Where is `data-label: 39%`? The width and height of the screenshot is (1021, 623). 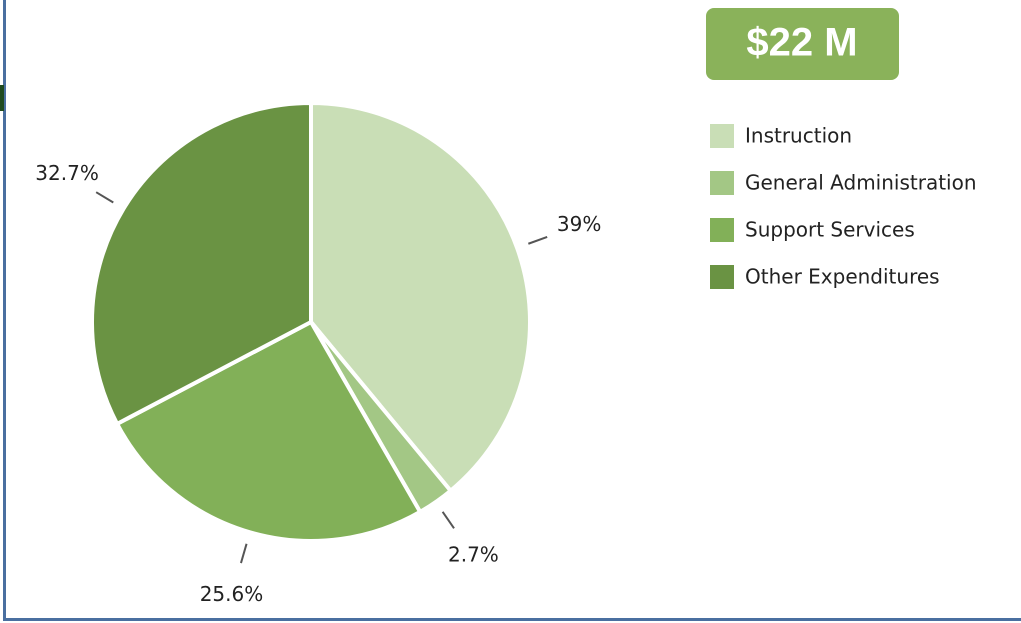 data-label: 39% is located at coordinates (579, 224).